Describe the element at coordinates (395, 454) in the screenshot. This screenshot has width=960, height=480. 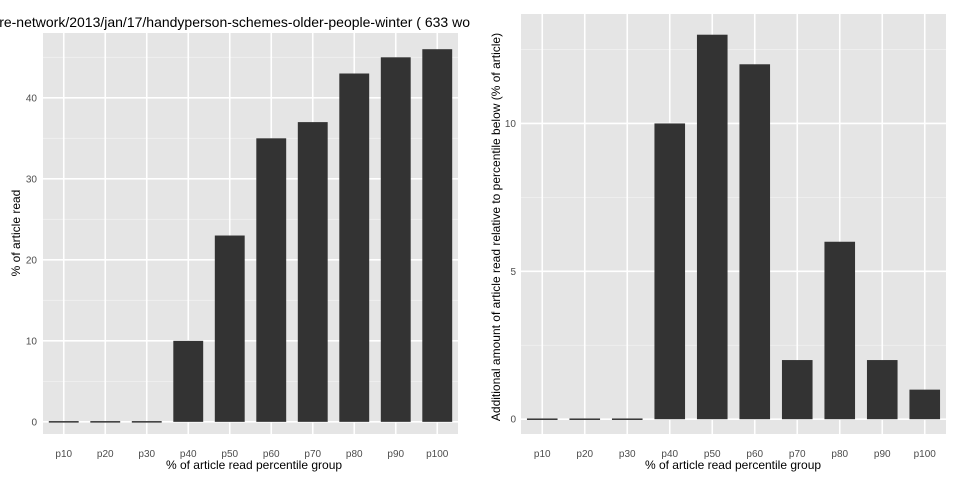
I see `left-x-tick-label: p90` at that location.